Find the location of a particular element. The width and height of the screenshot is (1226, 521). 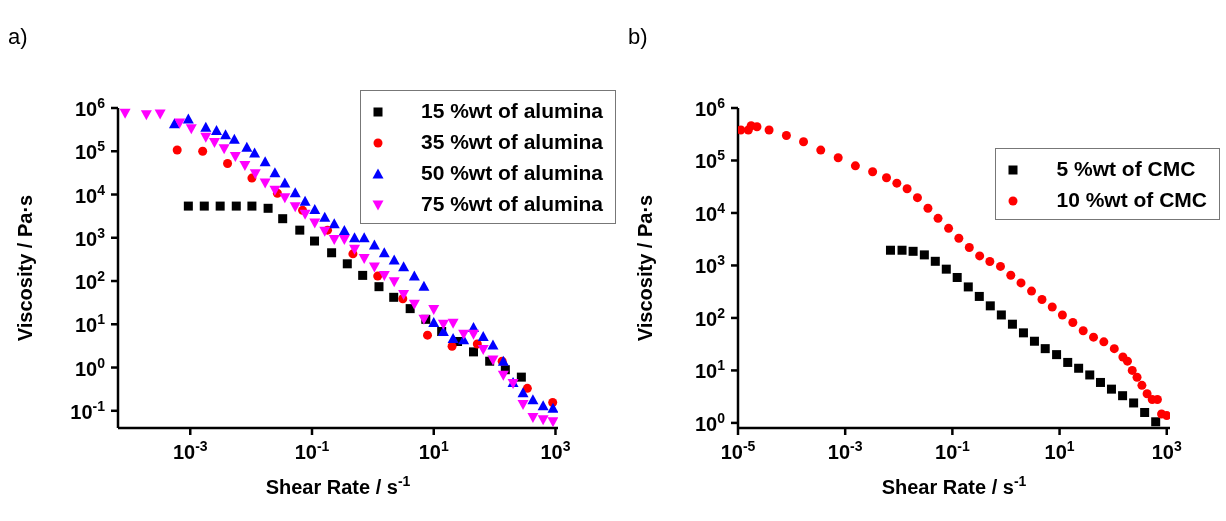

legend-label: 50 %wt of alumina is located at coordinates (511, 172).